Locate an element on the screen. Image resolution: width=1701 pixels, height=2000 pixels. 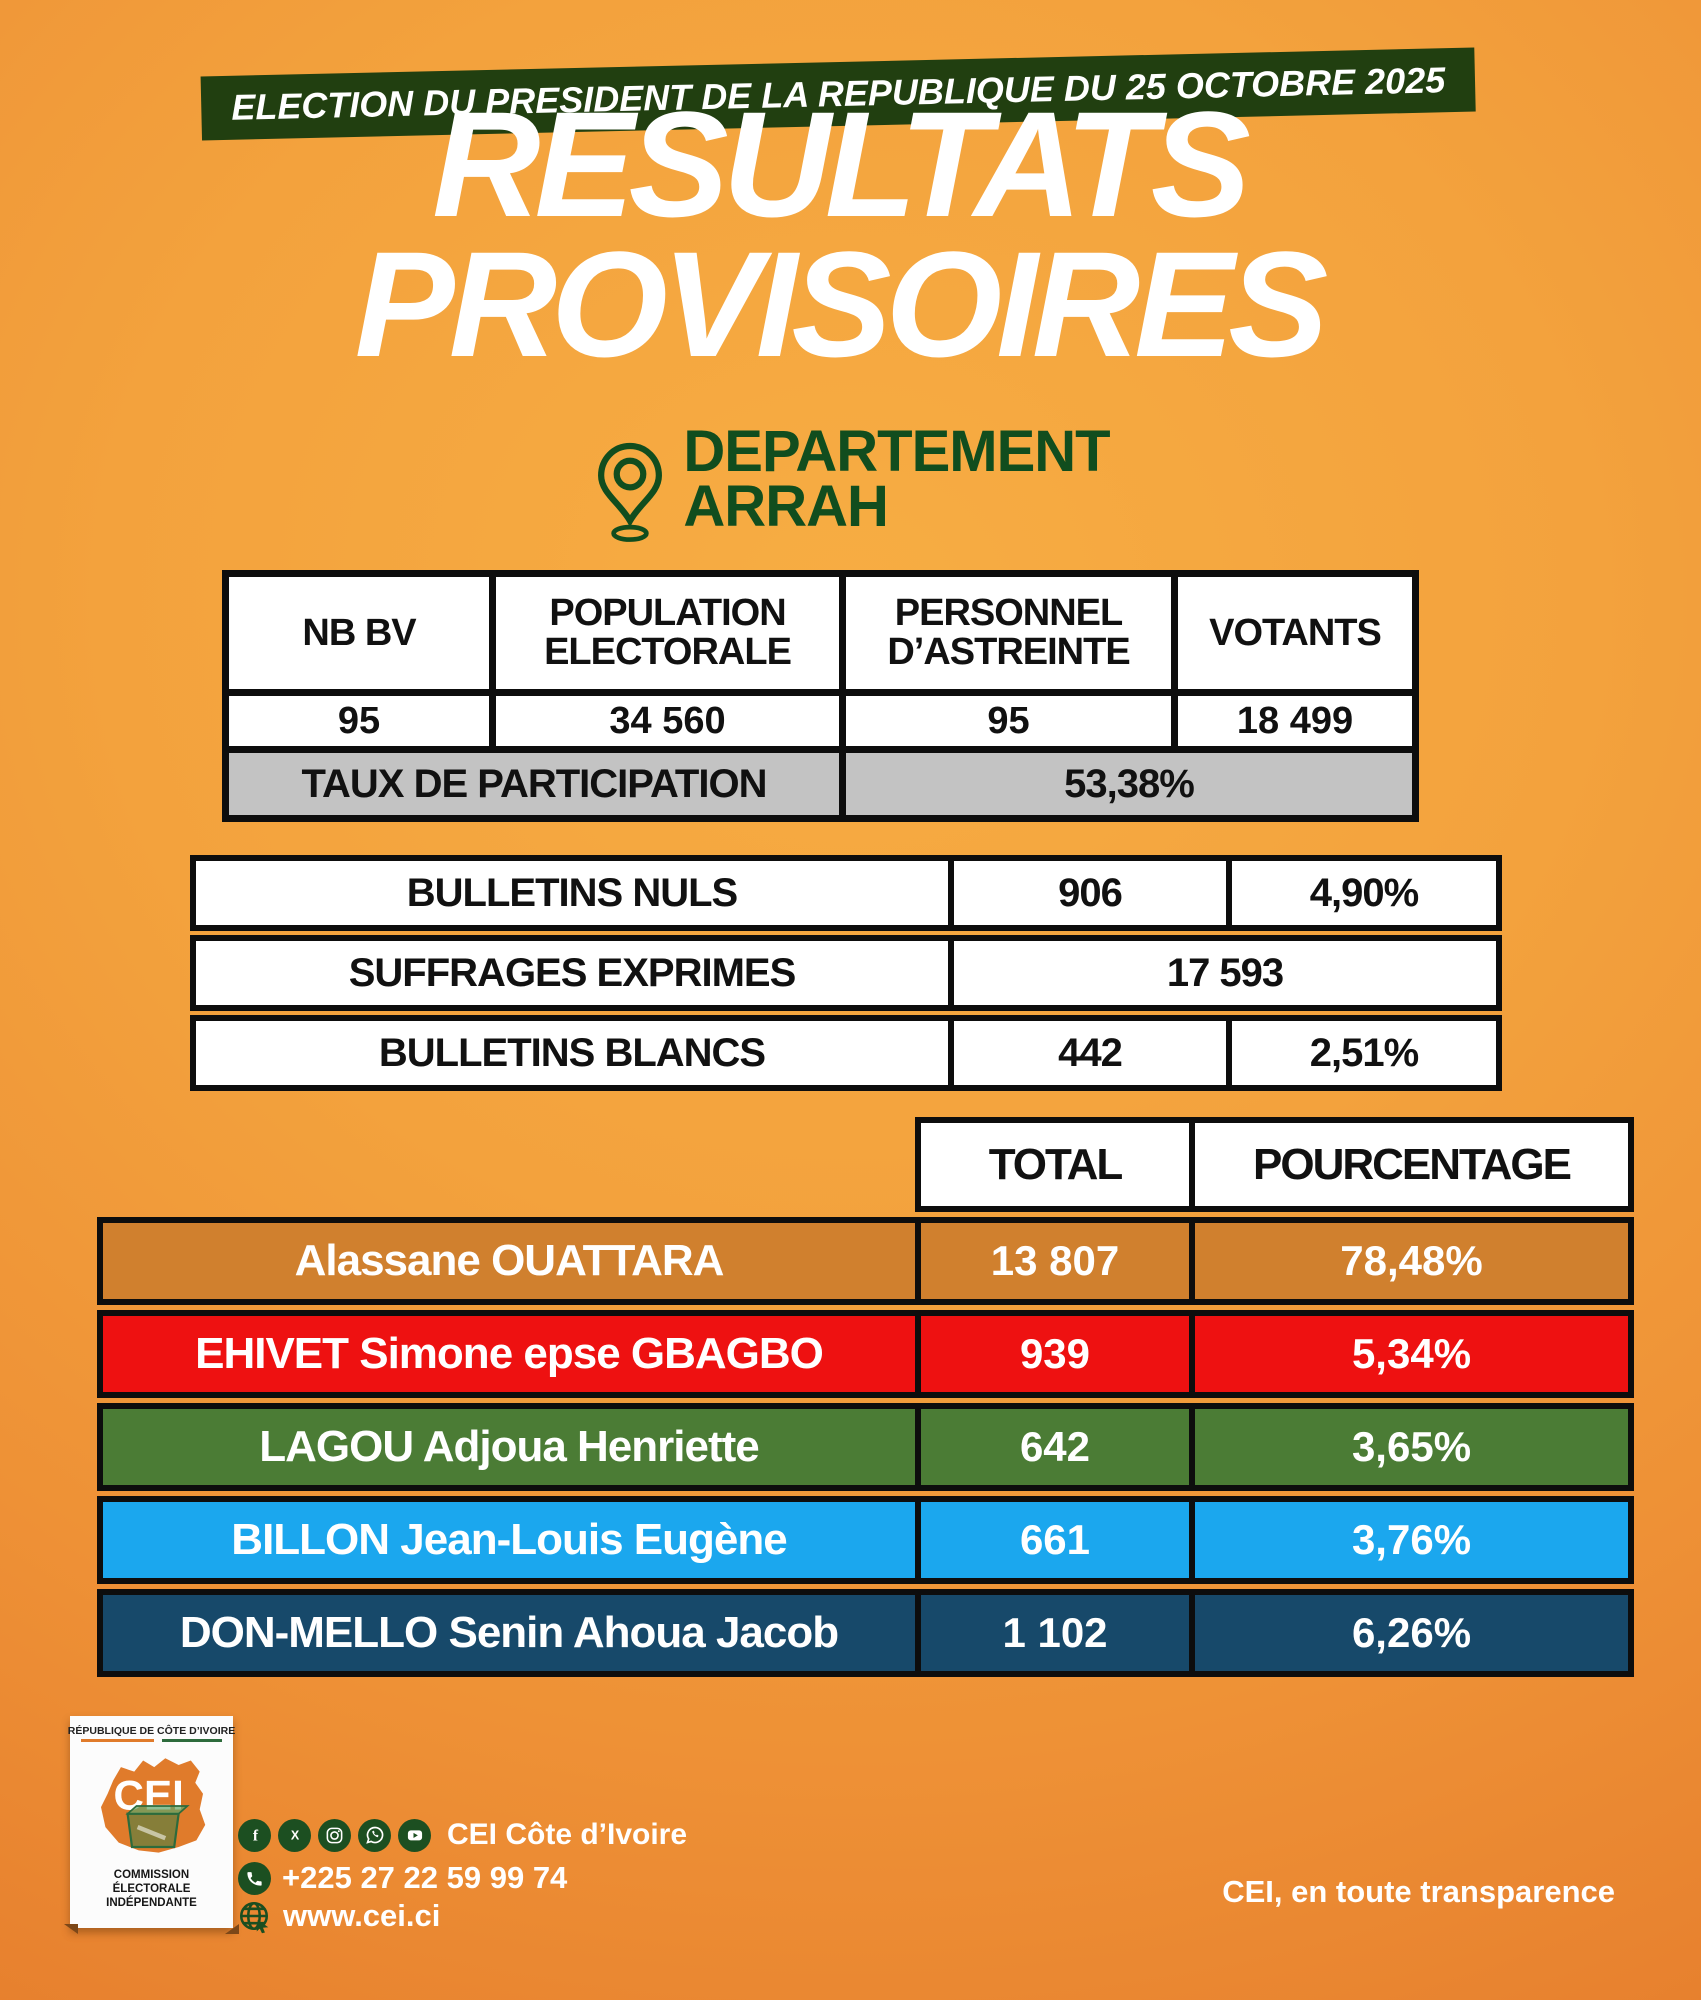
candidate-name: DON-MELLO Senin Ahoua Jacob is located at coordinates (509, 1633).